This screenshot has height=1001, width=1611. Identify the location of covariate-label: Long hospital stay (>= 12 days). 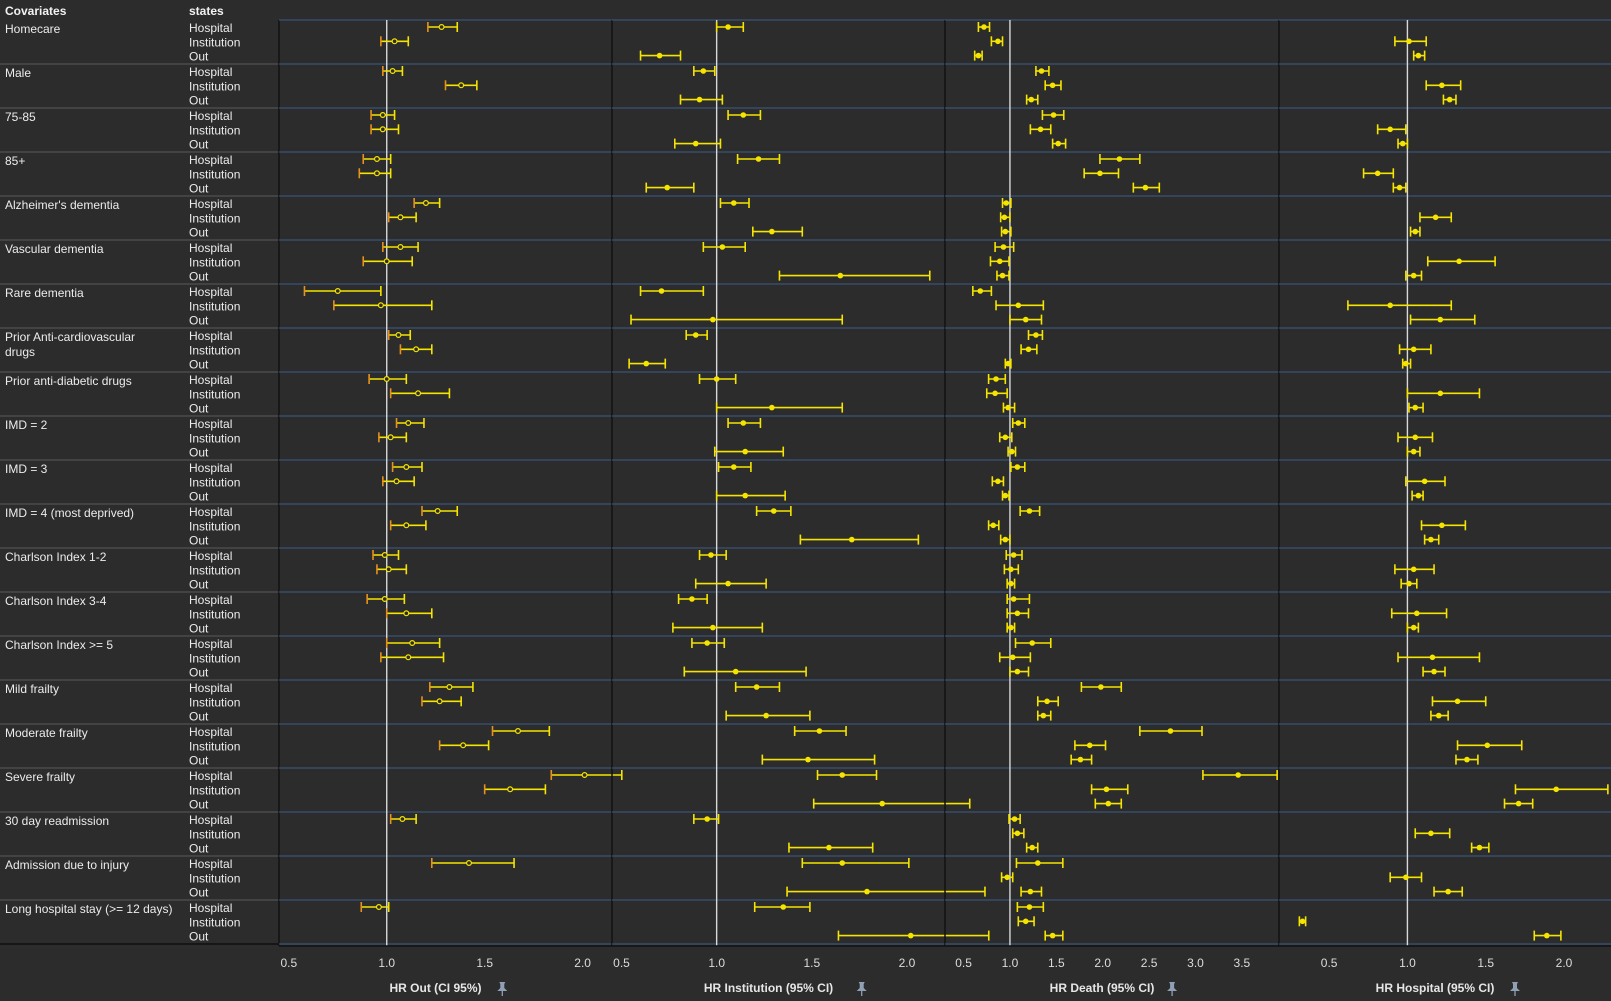
(88, 909).